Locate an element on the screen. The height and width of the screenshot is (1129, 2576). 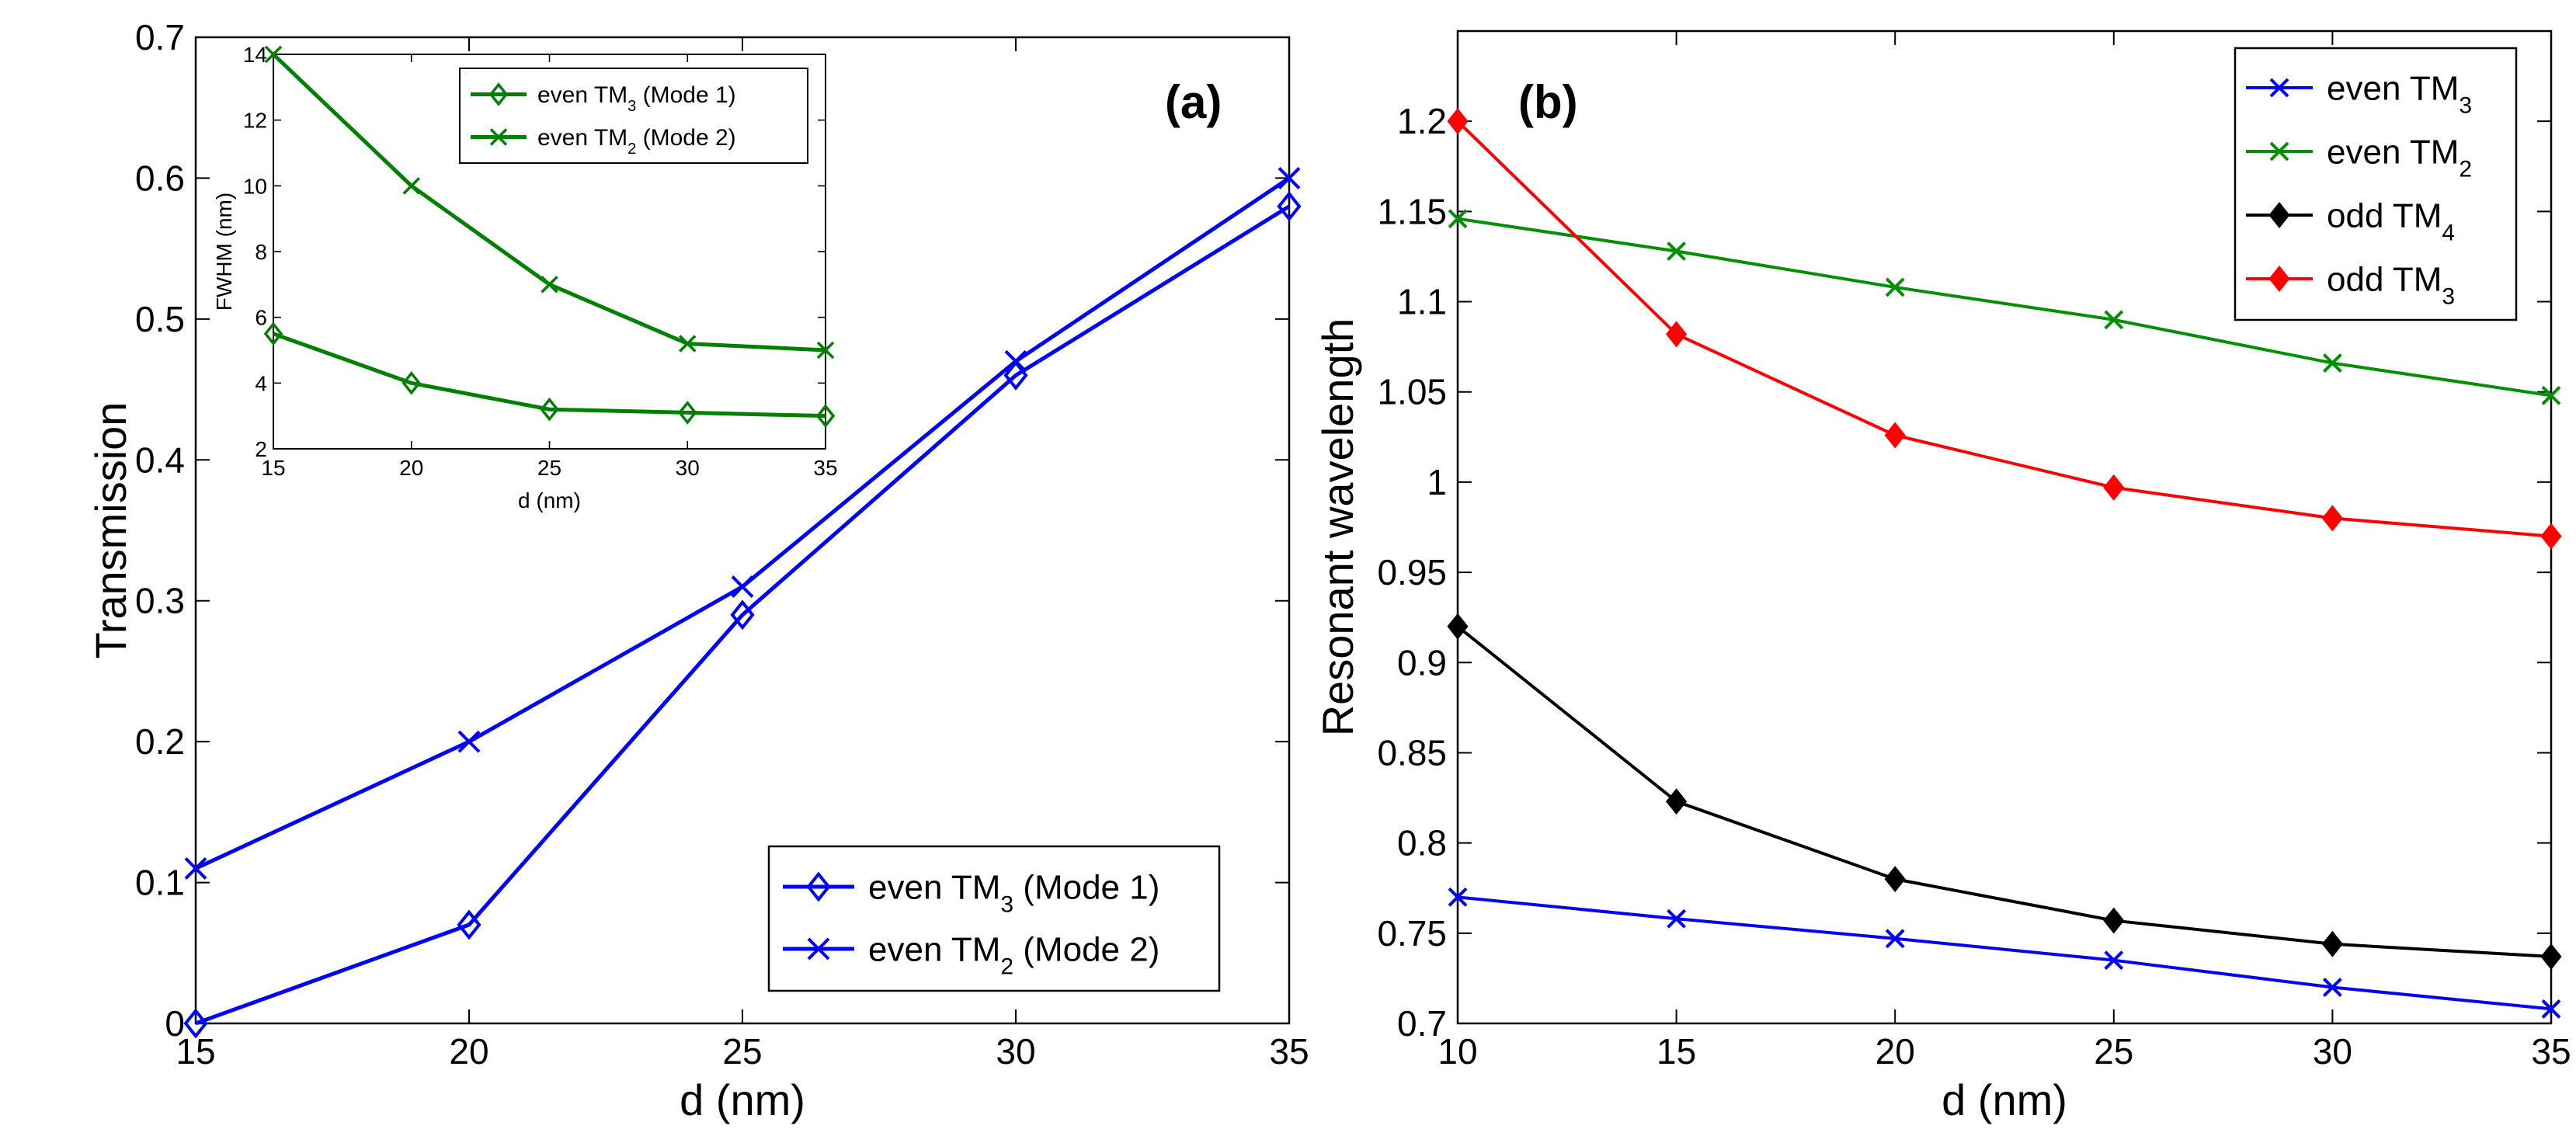
legend-a-inset: even TM3 (Mode 1) even TM2 (Mode 2) is located at coordinates (633, 116).